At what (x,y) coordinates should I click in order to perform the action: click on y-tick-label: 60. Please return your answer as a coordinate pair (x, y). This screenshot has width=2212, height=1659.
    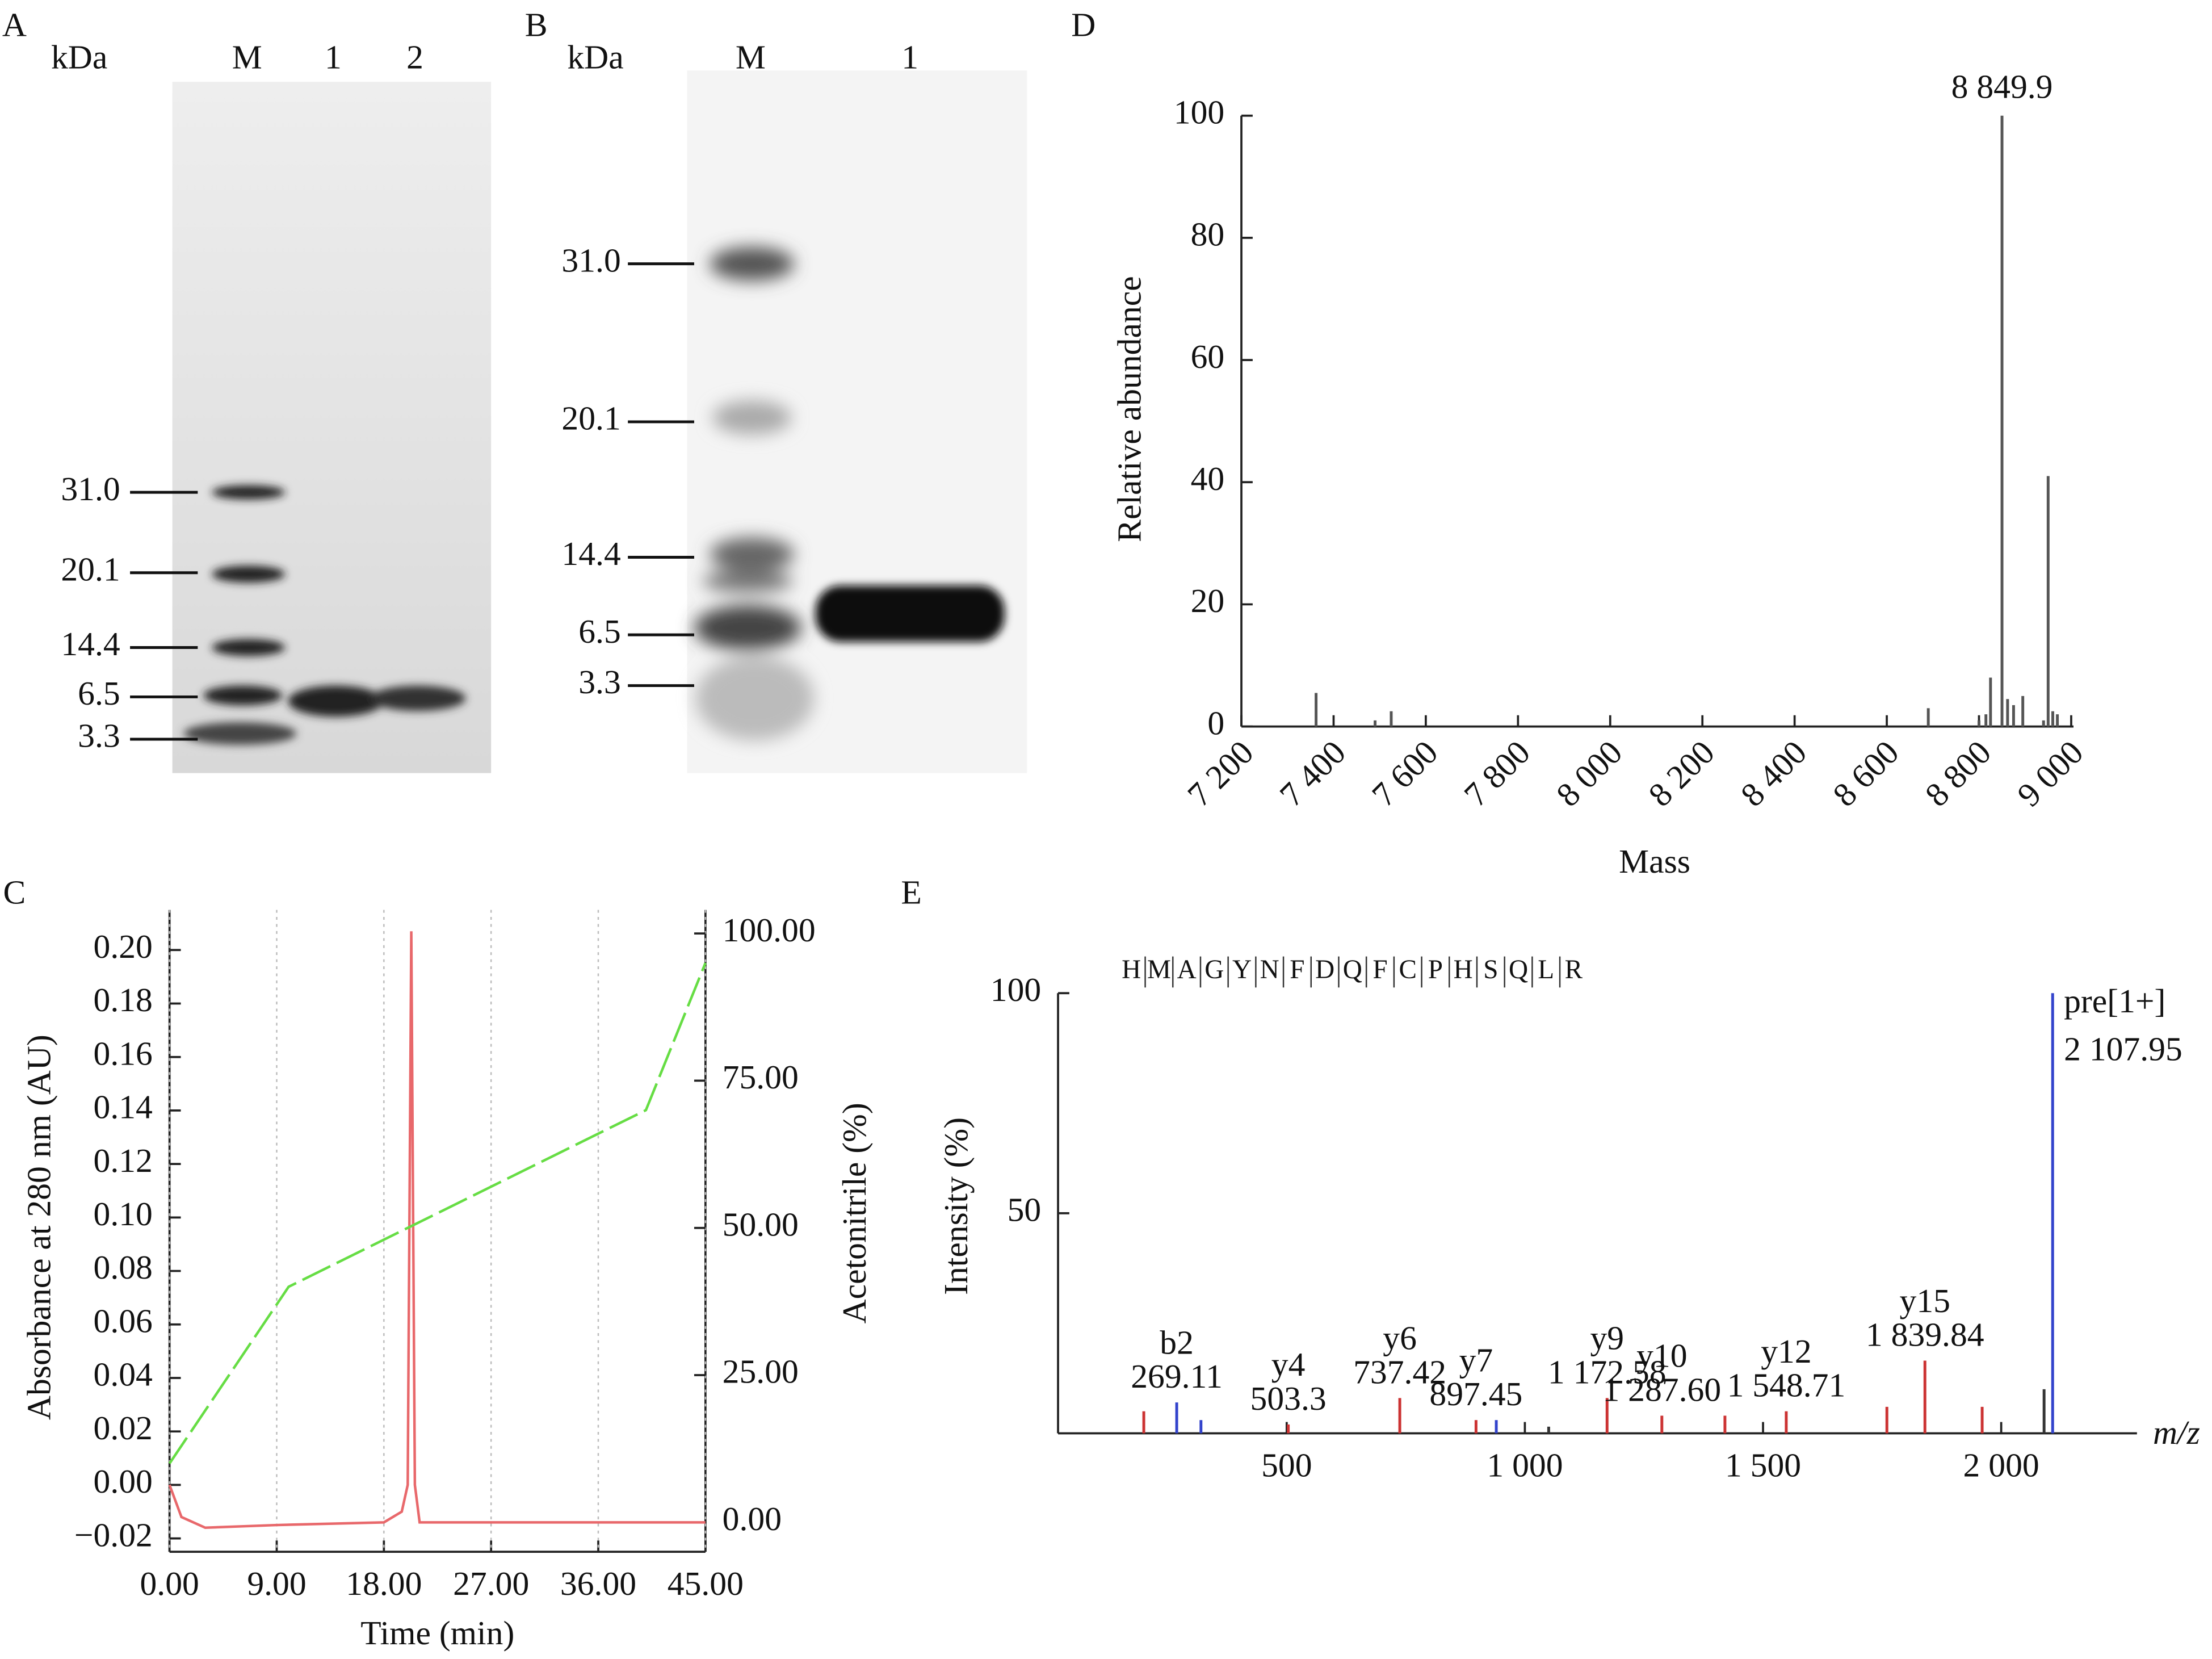
    Looking at the image, I should click on (1208, 356).